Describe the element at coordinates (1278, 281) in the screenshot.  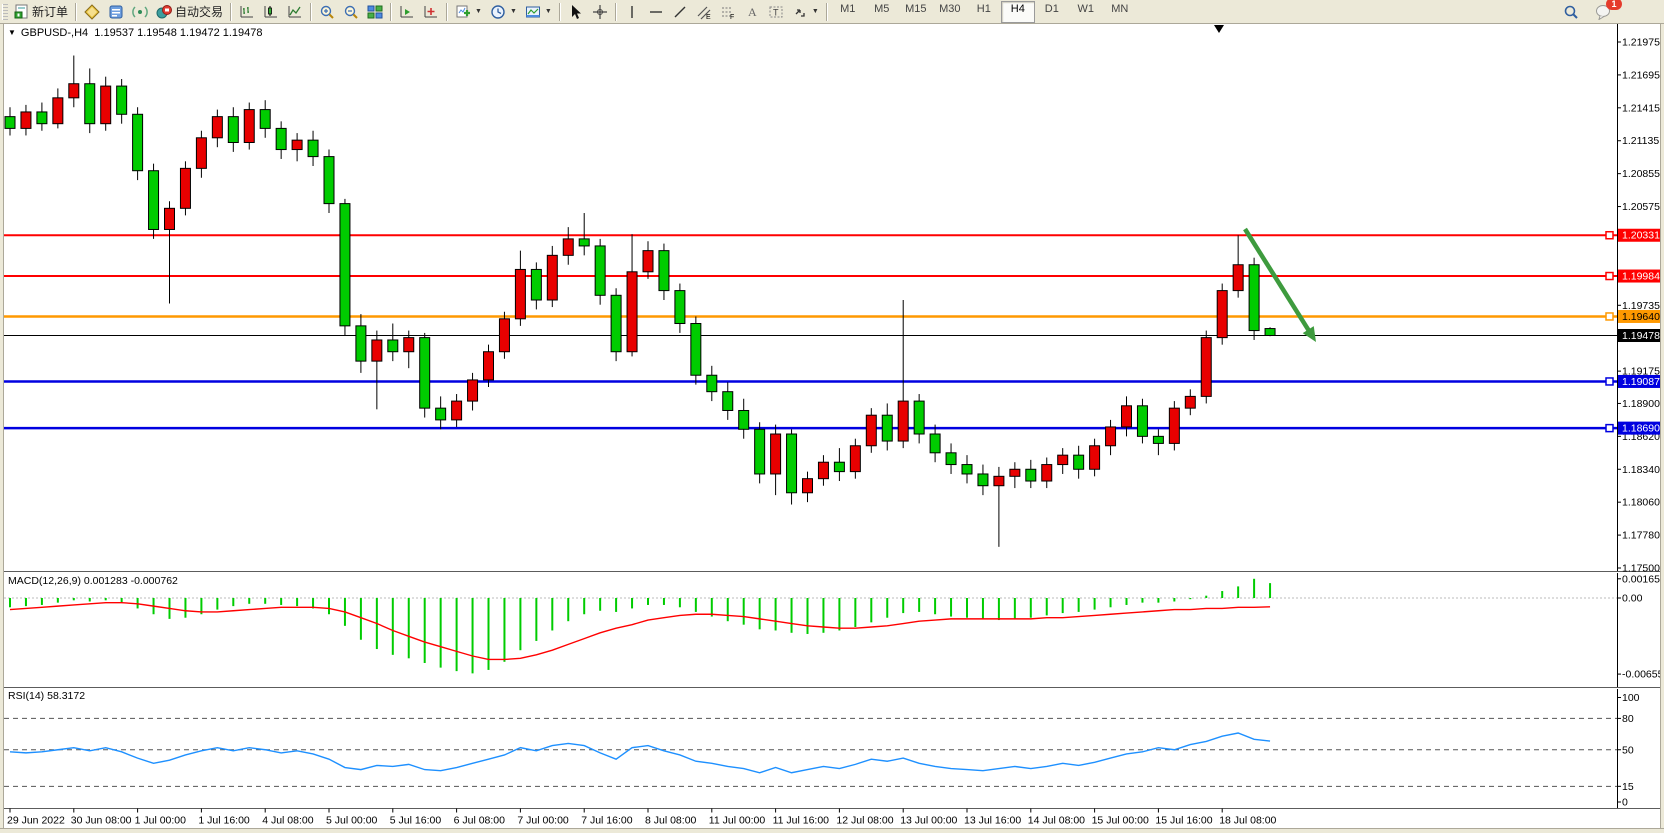
I see `trend-arrow-line` at that location.